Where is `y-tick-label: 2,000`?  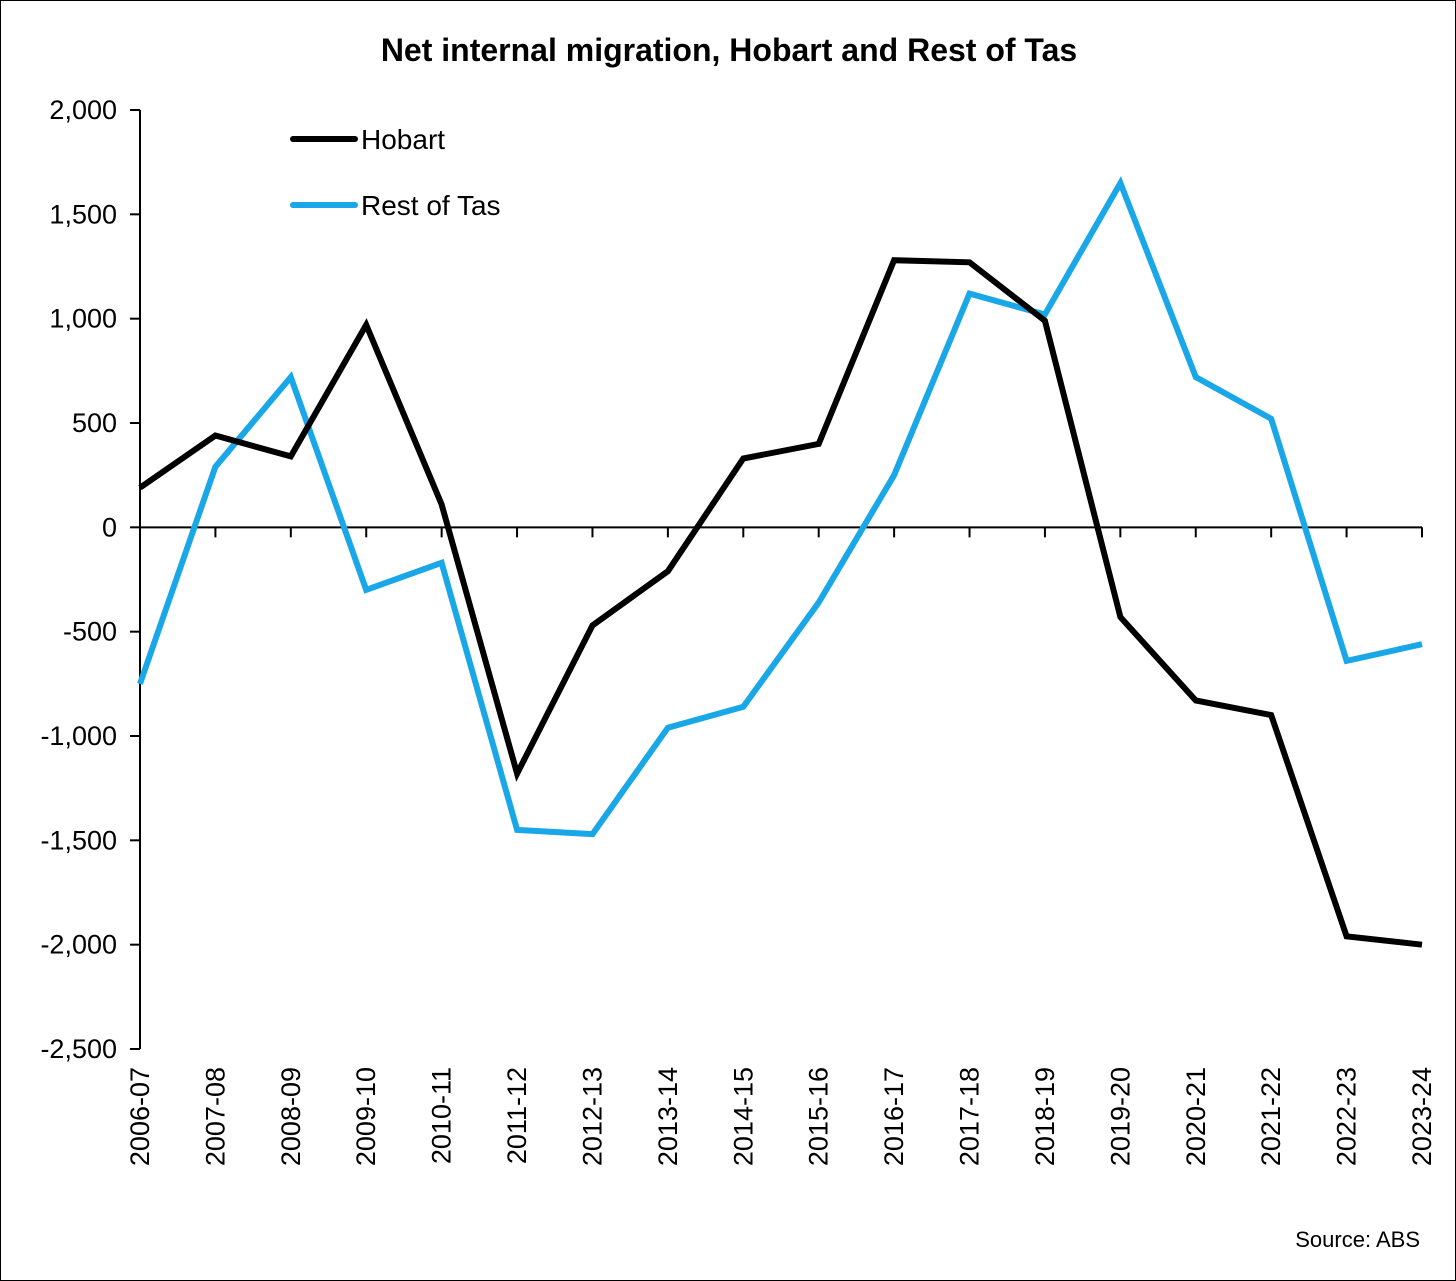
y-tick-label: 2,000 is located at coordinates (83, 110).